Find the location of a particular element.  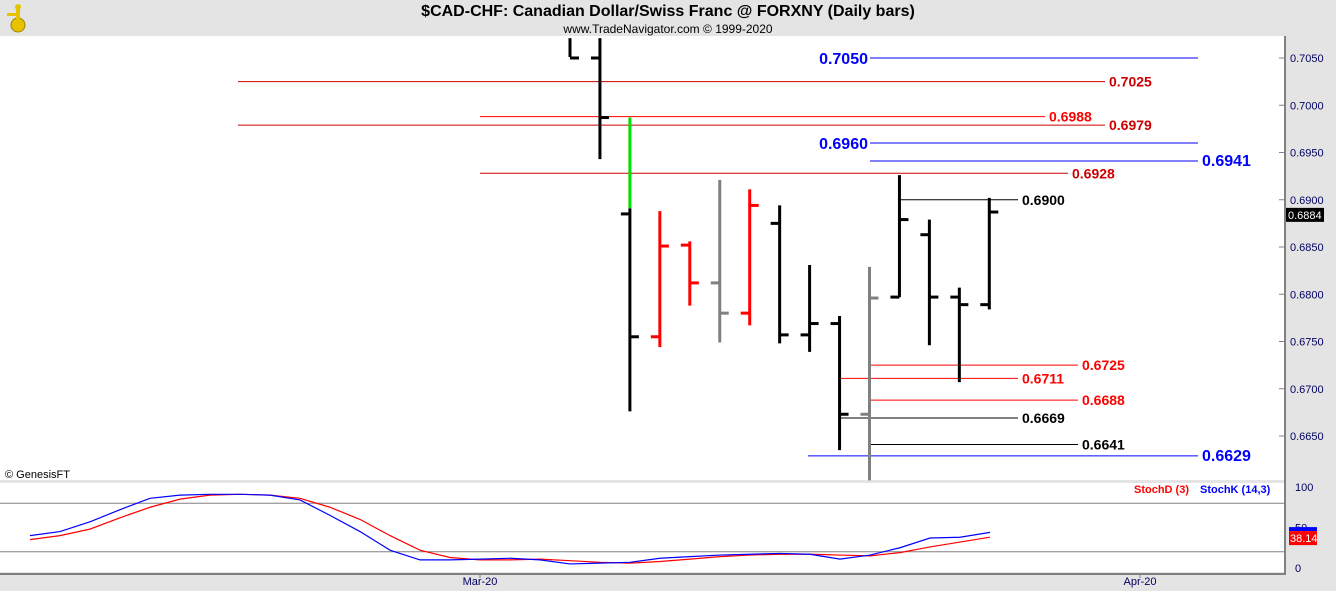

level-label: 0.6669 is located at coordinates (1043, 418).